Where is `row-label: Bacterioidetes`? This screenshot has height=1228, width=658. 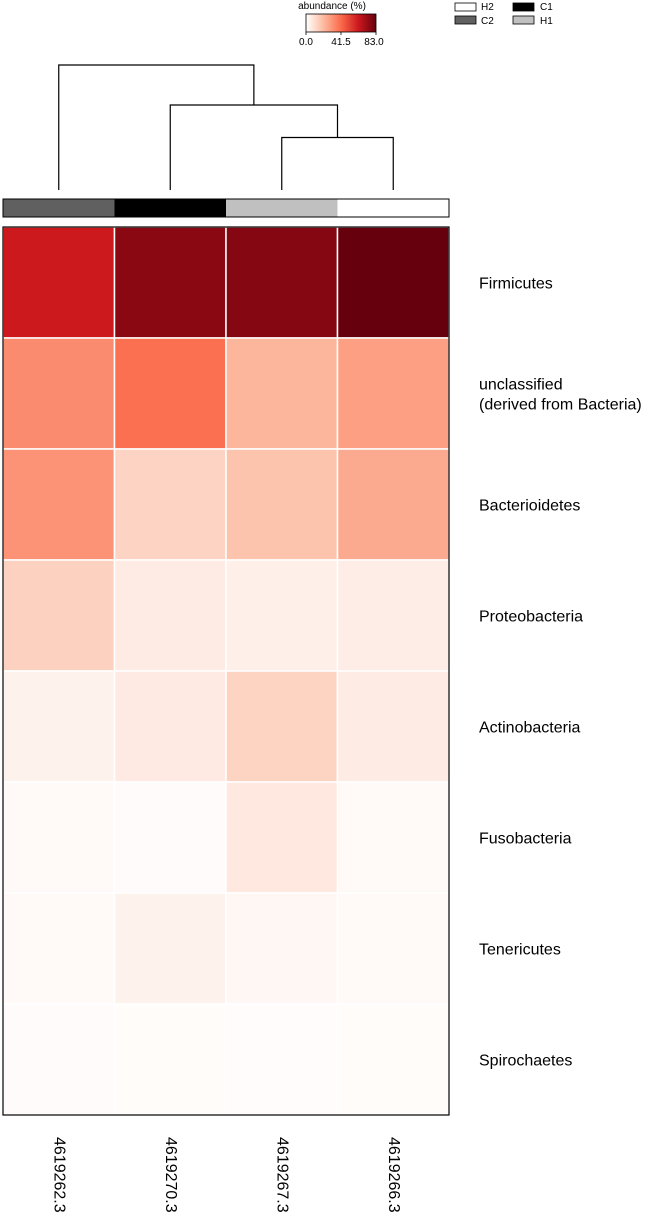
row-label: Bacterioidetes is located at coordinates (529, 506).